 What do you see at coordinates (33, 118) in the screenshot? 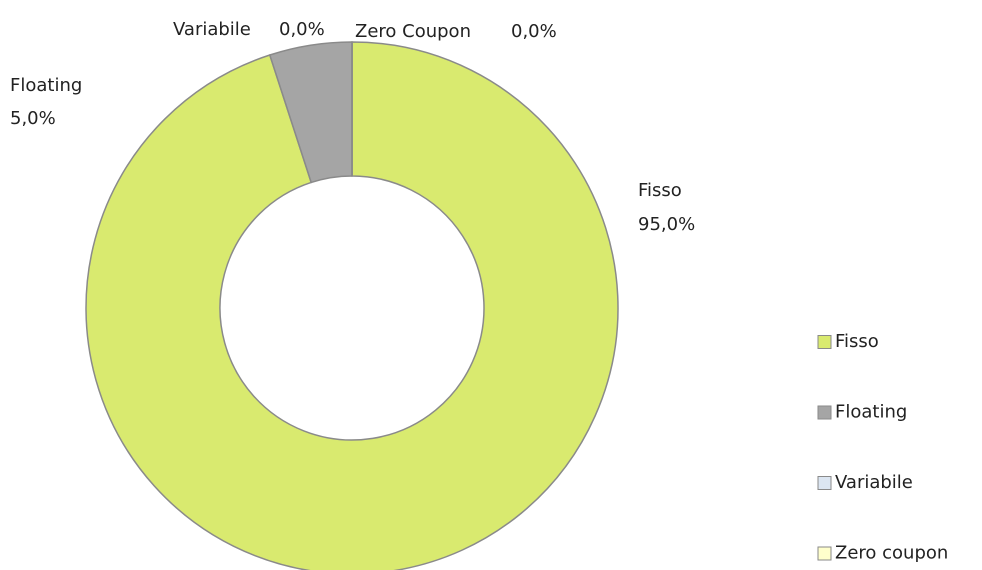
I see `data-label-value: 5,0%` at bounding box center [33, 118].